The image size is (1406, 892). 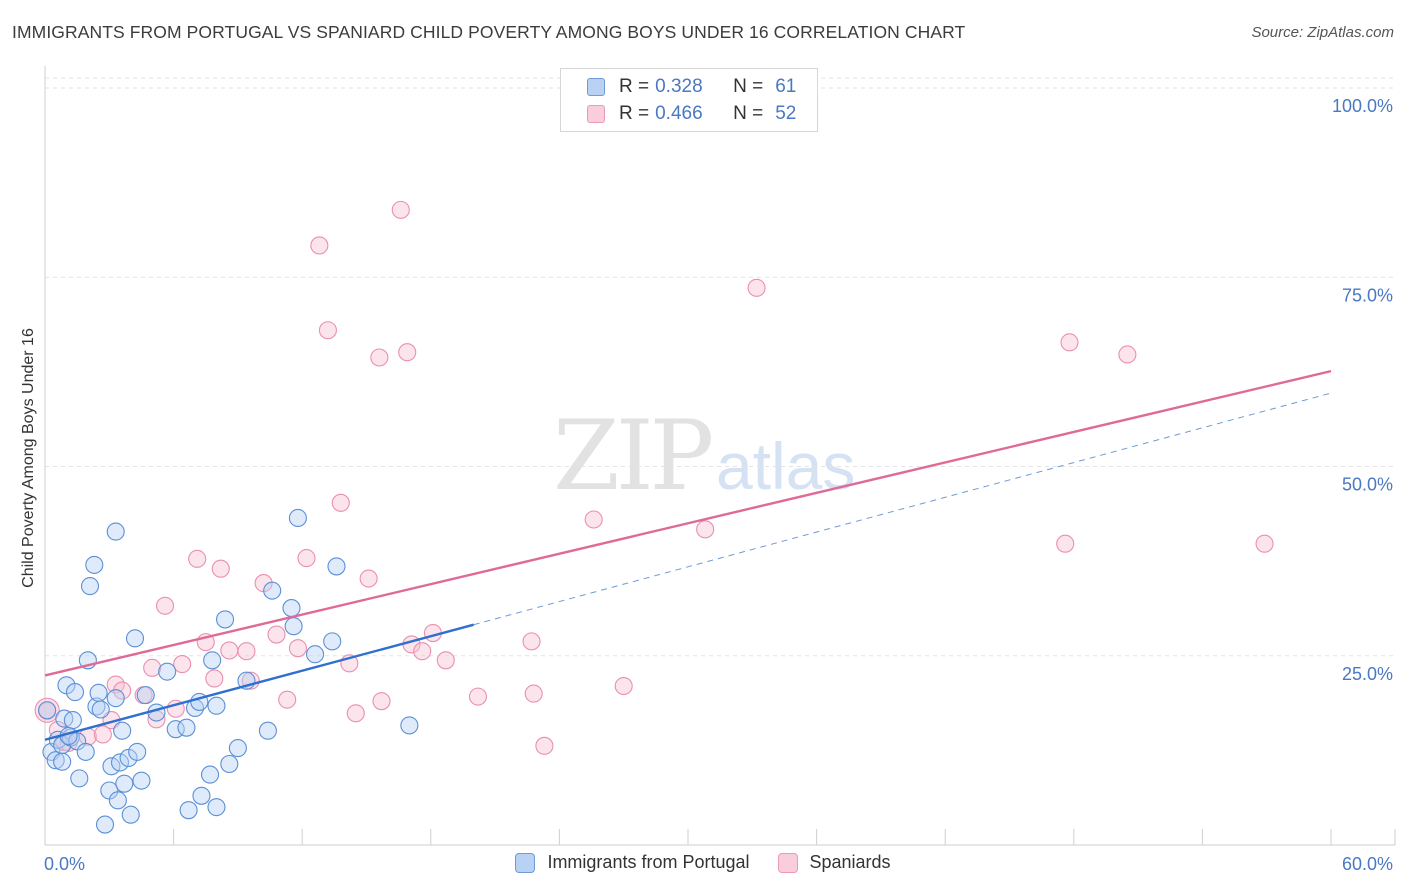 What do you see at coordinates (748, 86) in the screenshot?
I see `n-label: N =` at bounding box center [748, 86].